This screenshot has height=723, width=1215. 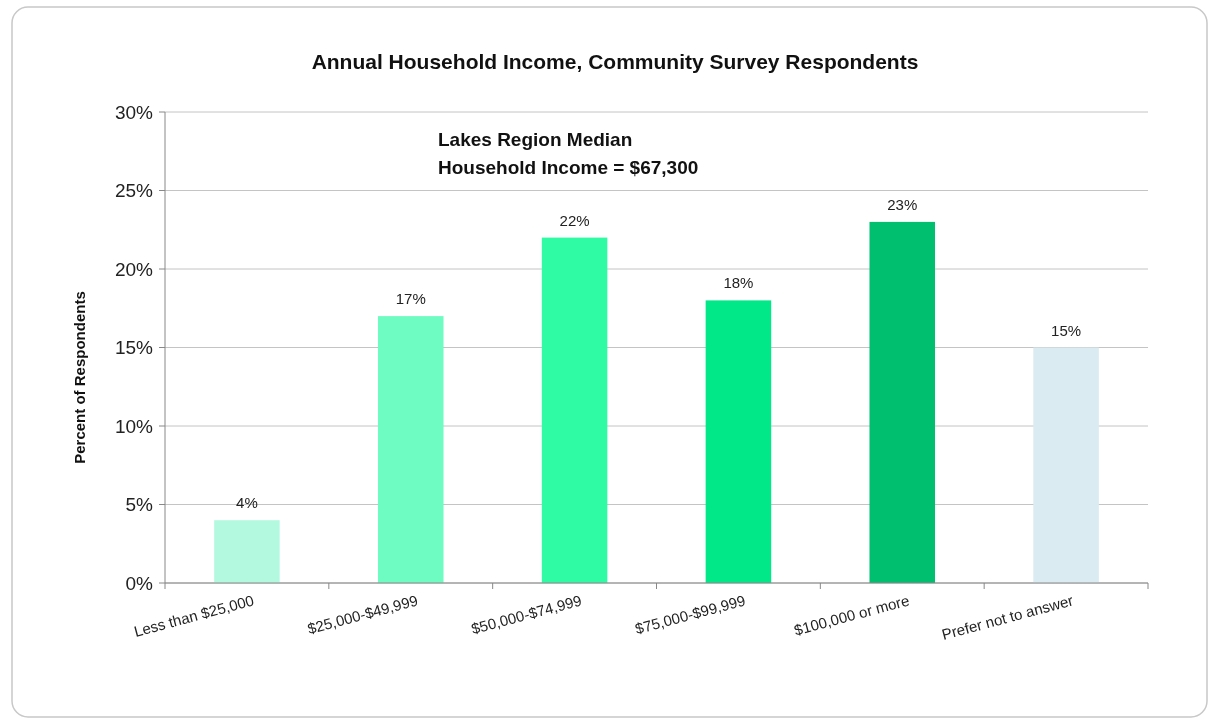 What do you see at coordinates (134, 191) in the screenshot?
I see `y-tick-label: 25%` at bounding box center [134, 191].